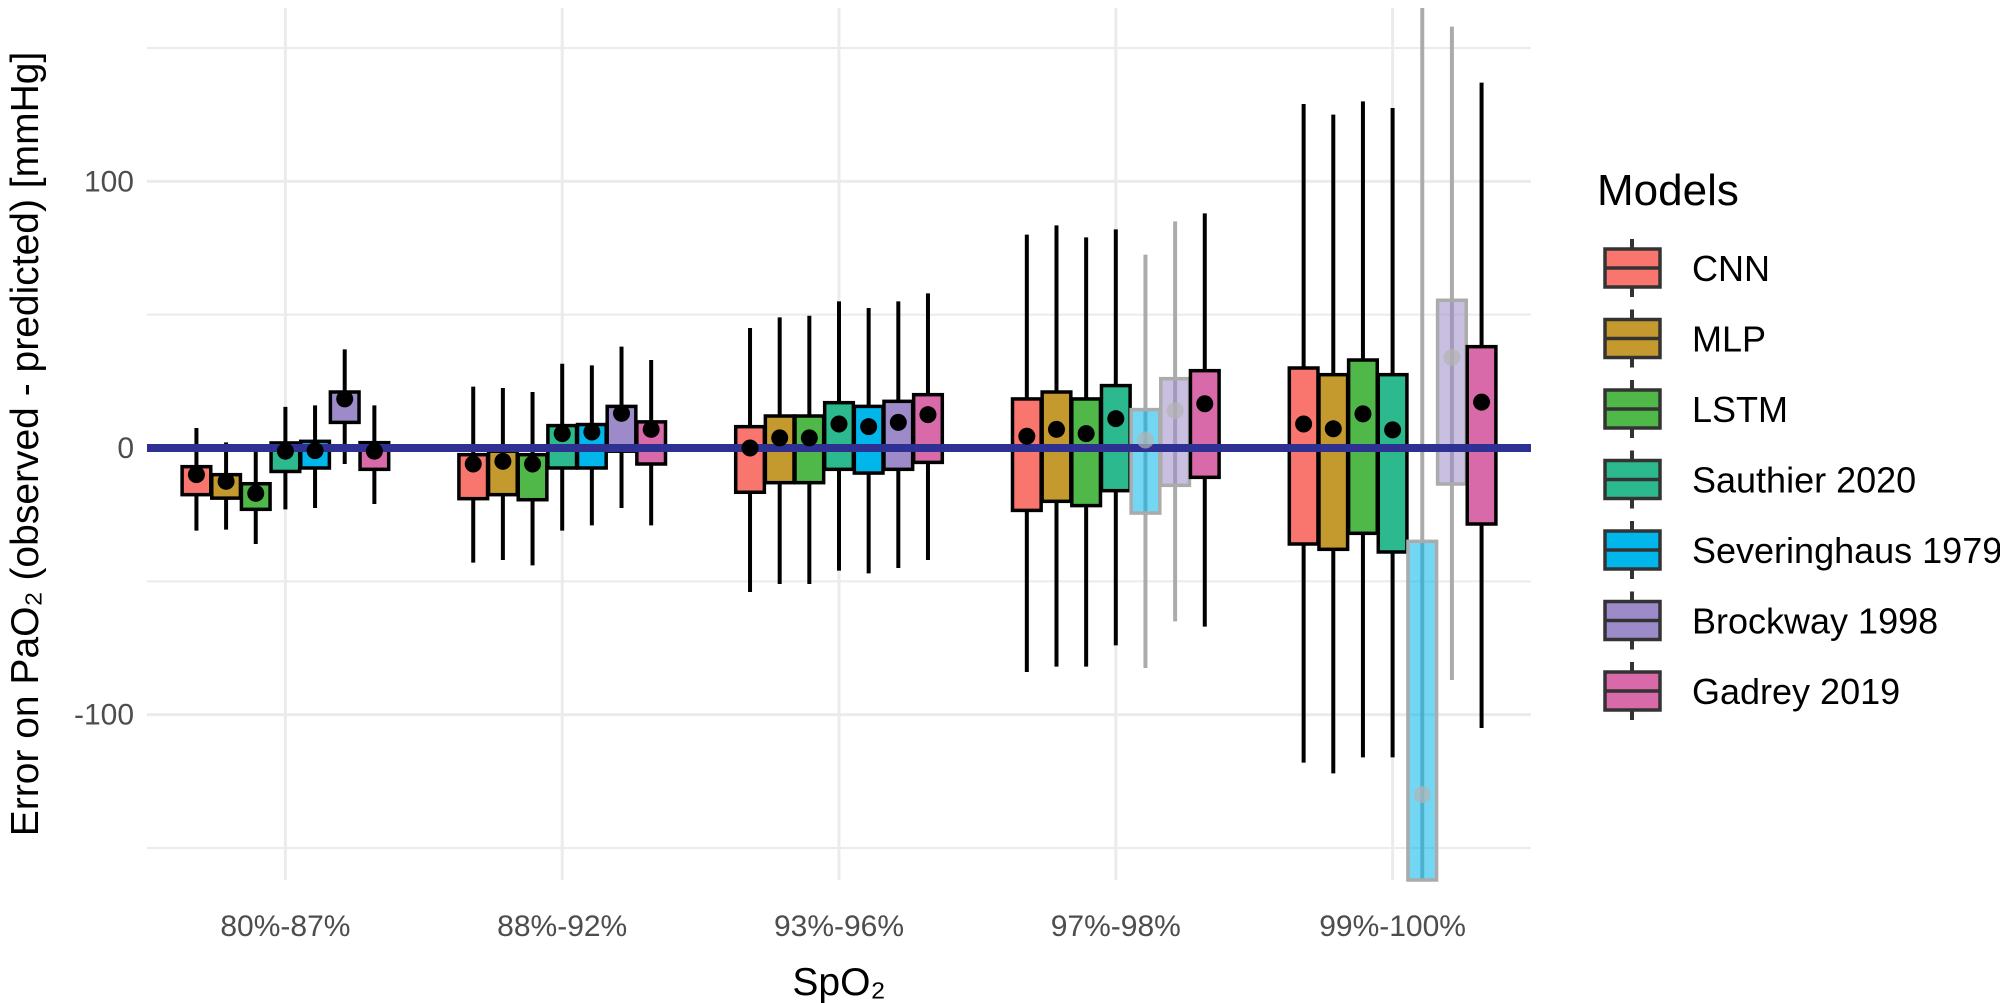 This screenshot has width=2000, height=1003. I want to click on legend-label: LSTM, so click(1740, 409).